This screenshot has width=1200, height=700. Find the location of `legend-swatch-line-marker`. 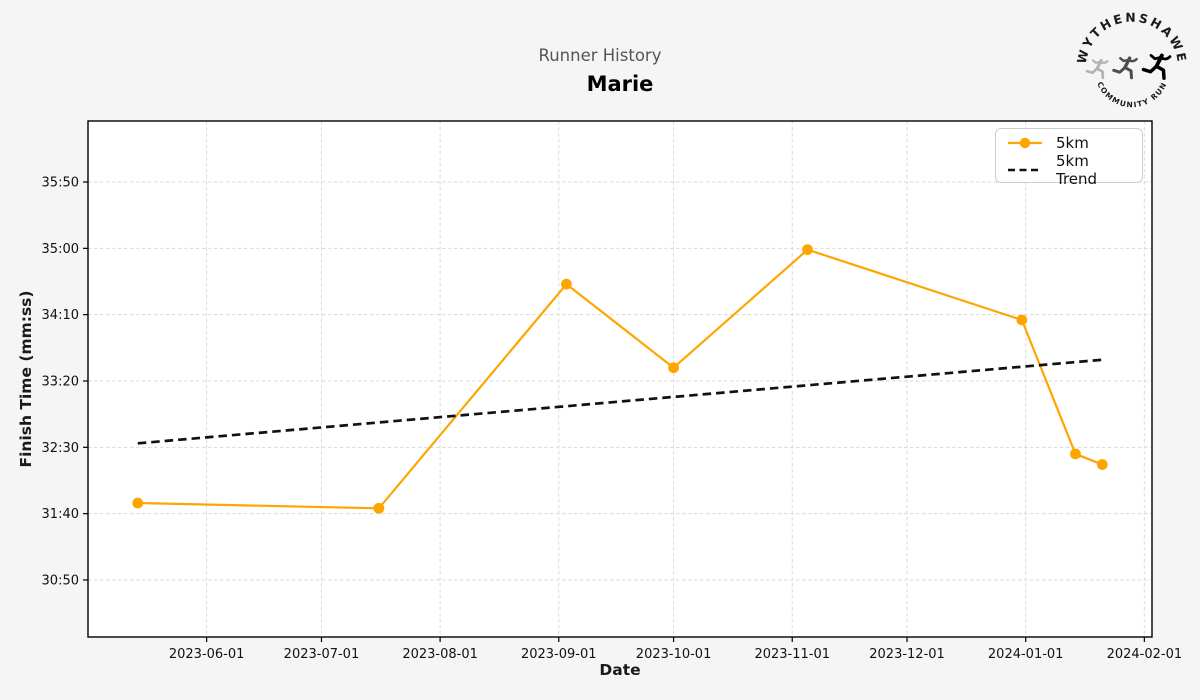

legend-swatch-line-marker is located at coordinates (1025, 143).